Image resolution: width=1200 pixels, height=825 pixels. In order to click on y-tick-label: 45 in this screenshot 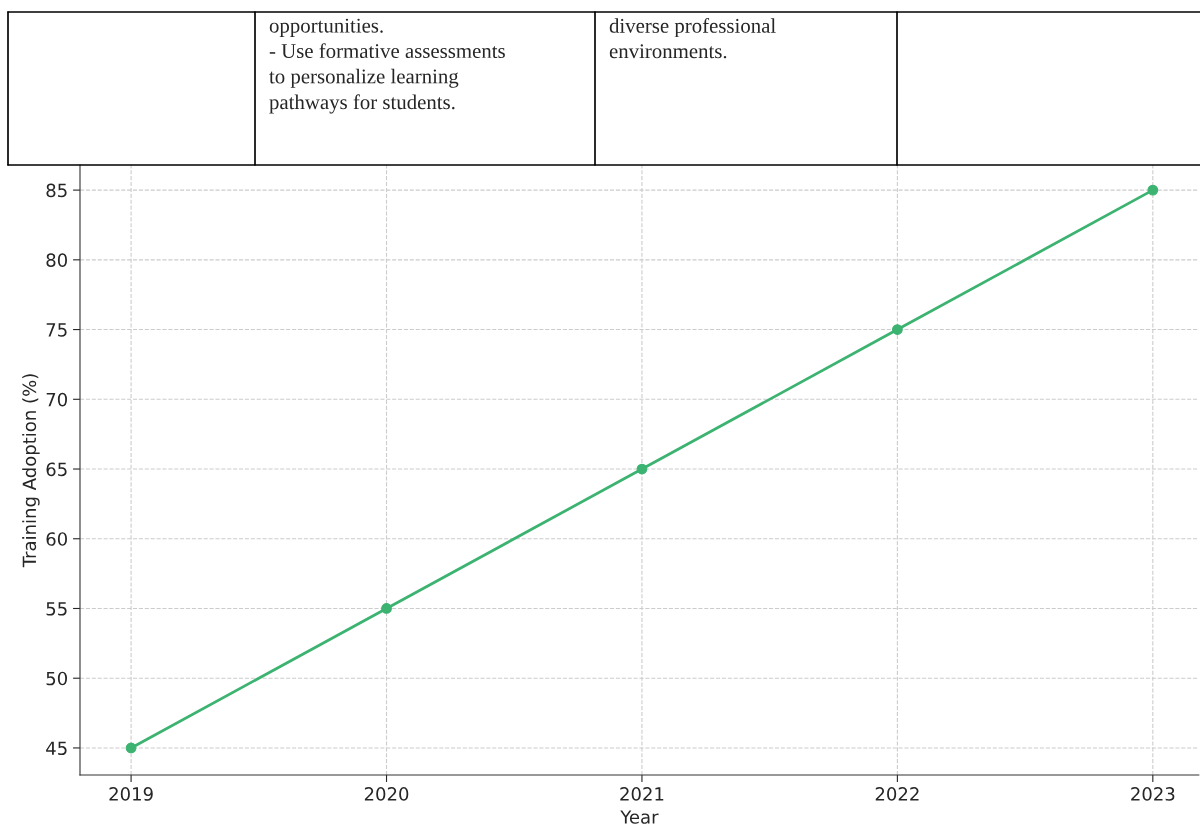, I will do `click(56, 748)`.